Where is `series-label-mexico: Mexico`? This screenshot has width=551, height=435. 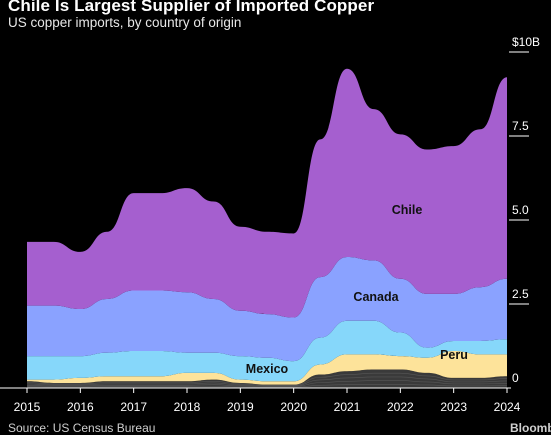
series-label-mexico: Mexico is located at coordinates (267, 369).